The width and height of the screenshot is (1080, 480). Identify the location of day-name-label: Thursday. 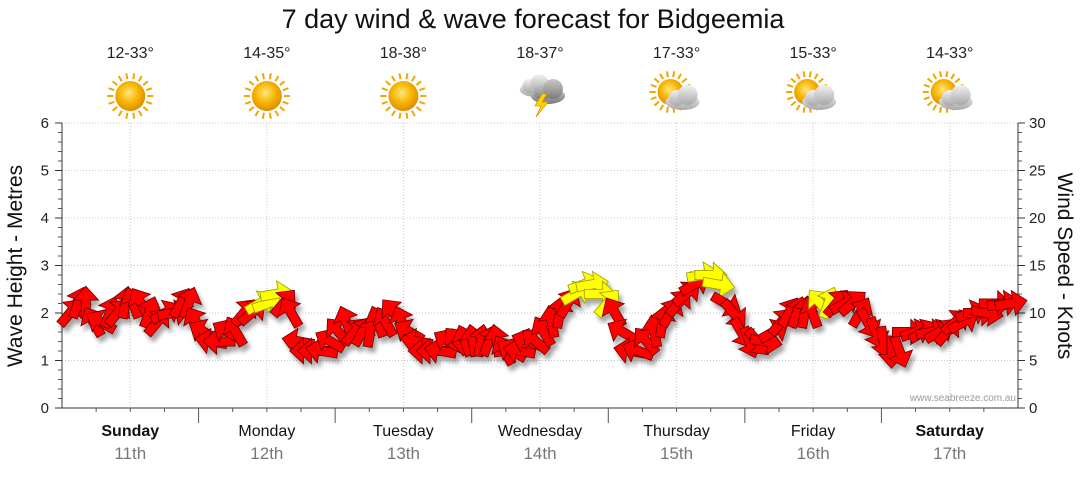
(676, 431).